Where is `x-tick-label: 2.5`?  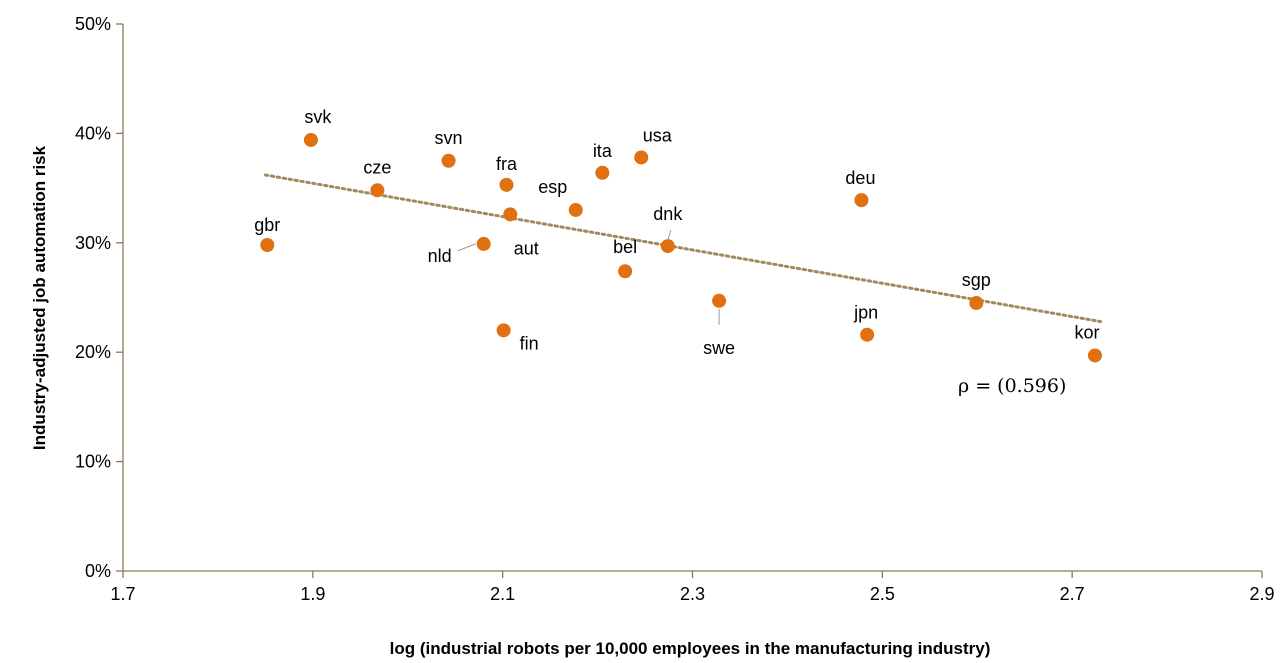
x-tick-label: 2.5 is located at coordinates (882, 594).